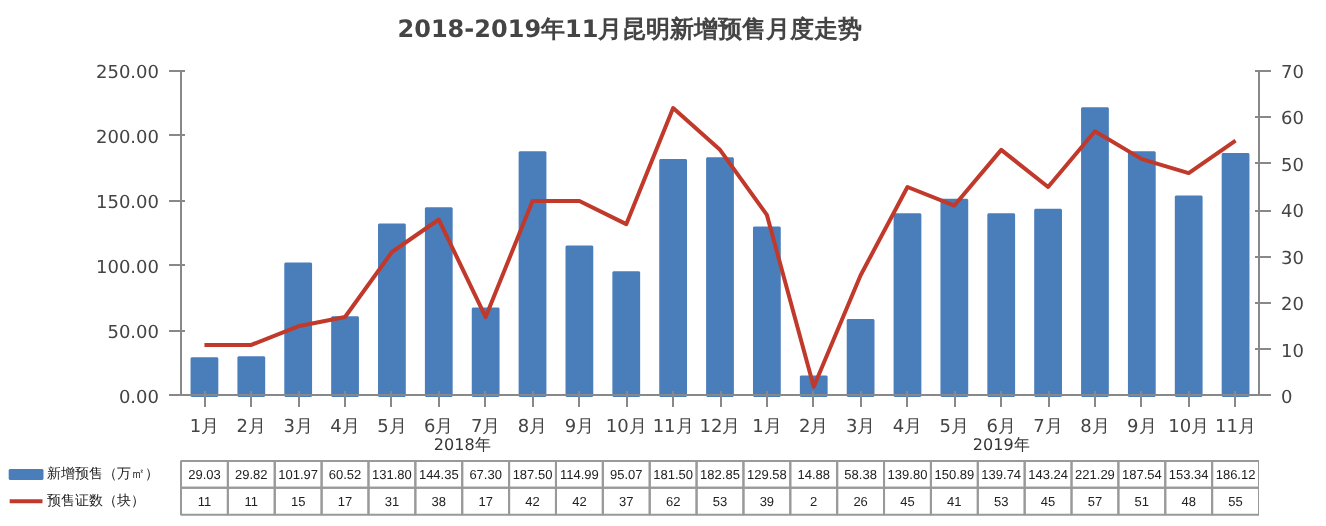  I want to click on y2-tick-label: 10, so click(1293, 352).